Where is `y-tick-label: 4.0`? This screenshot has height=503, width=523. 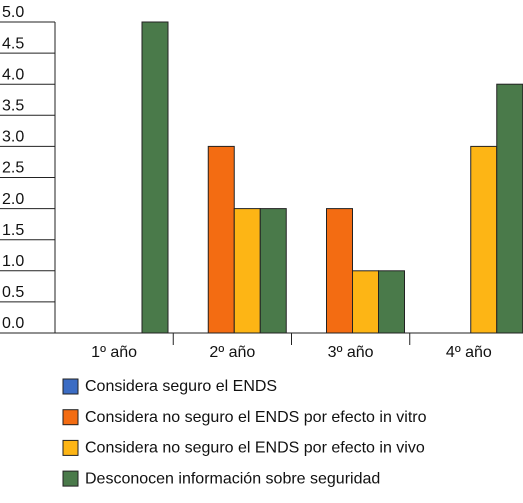 y-tick-label: 4.0 is located at coordinates (13, 74).